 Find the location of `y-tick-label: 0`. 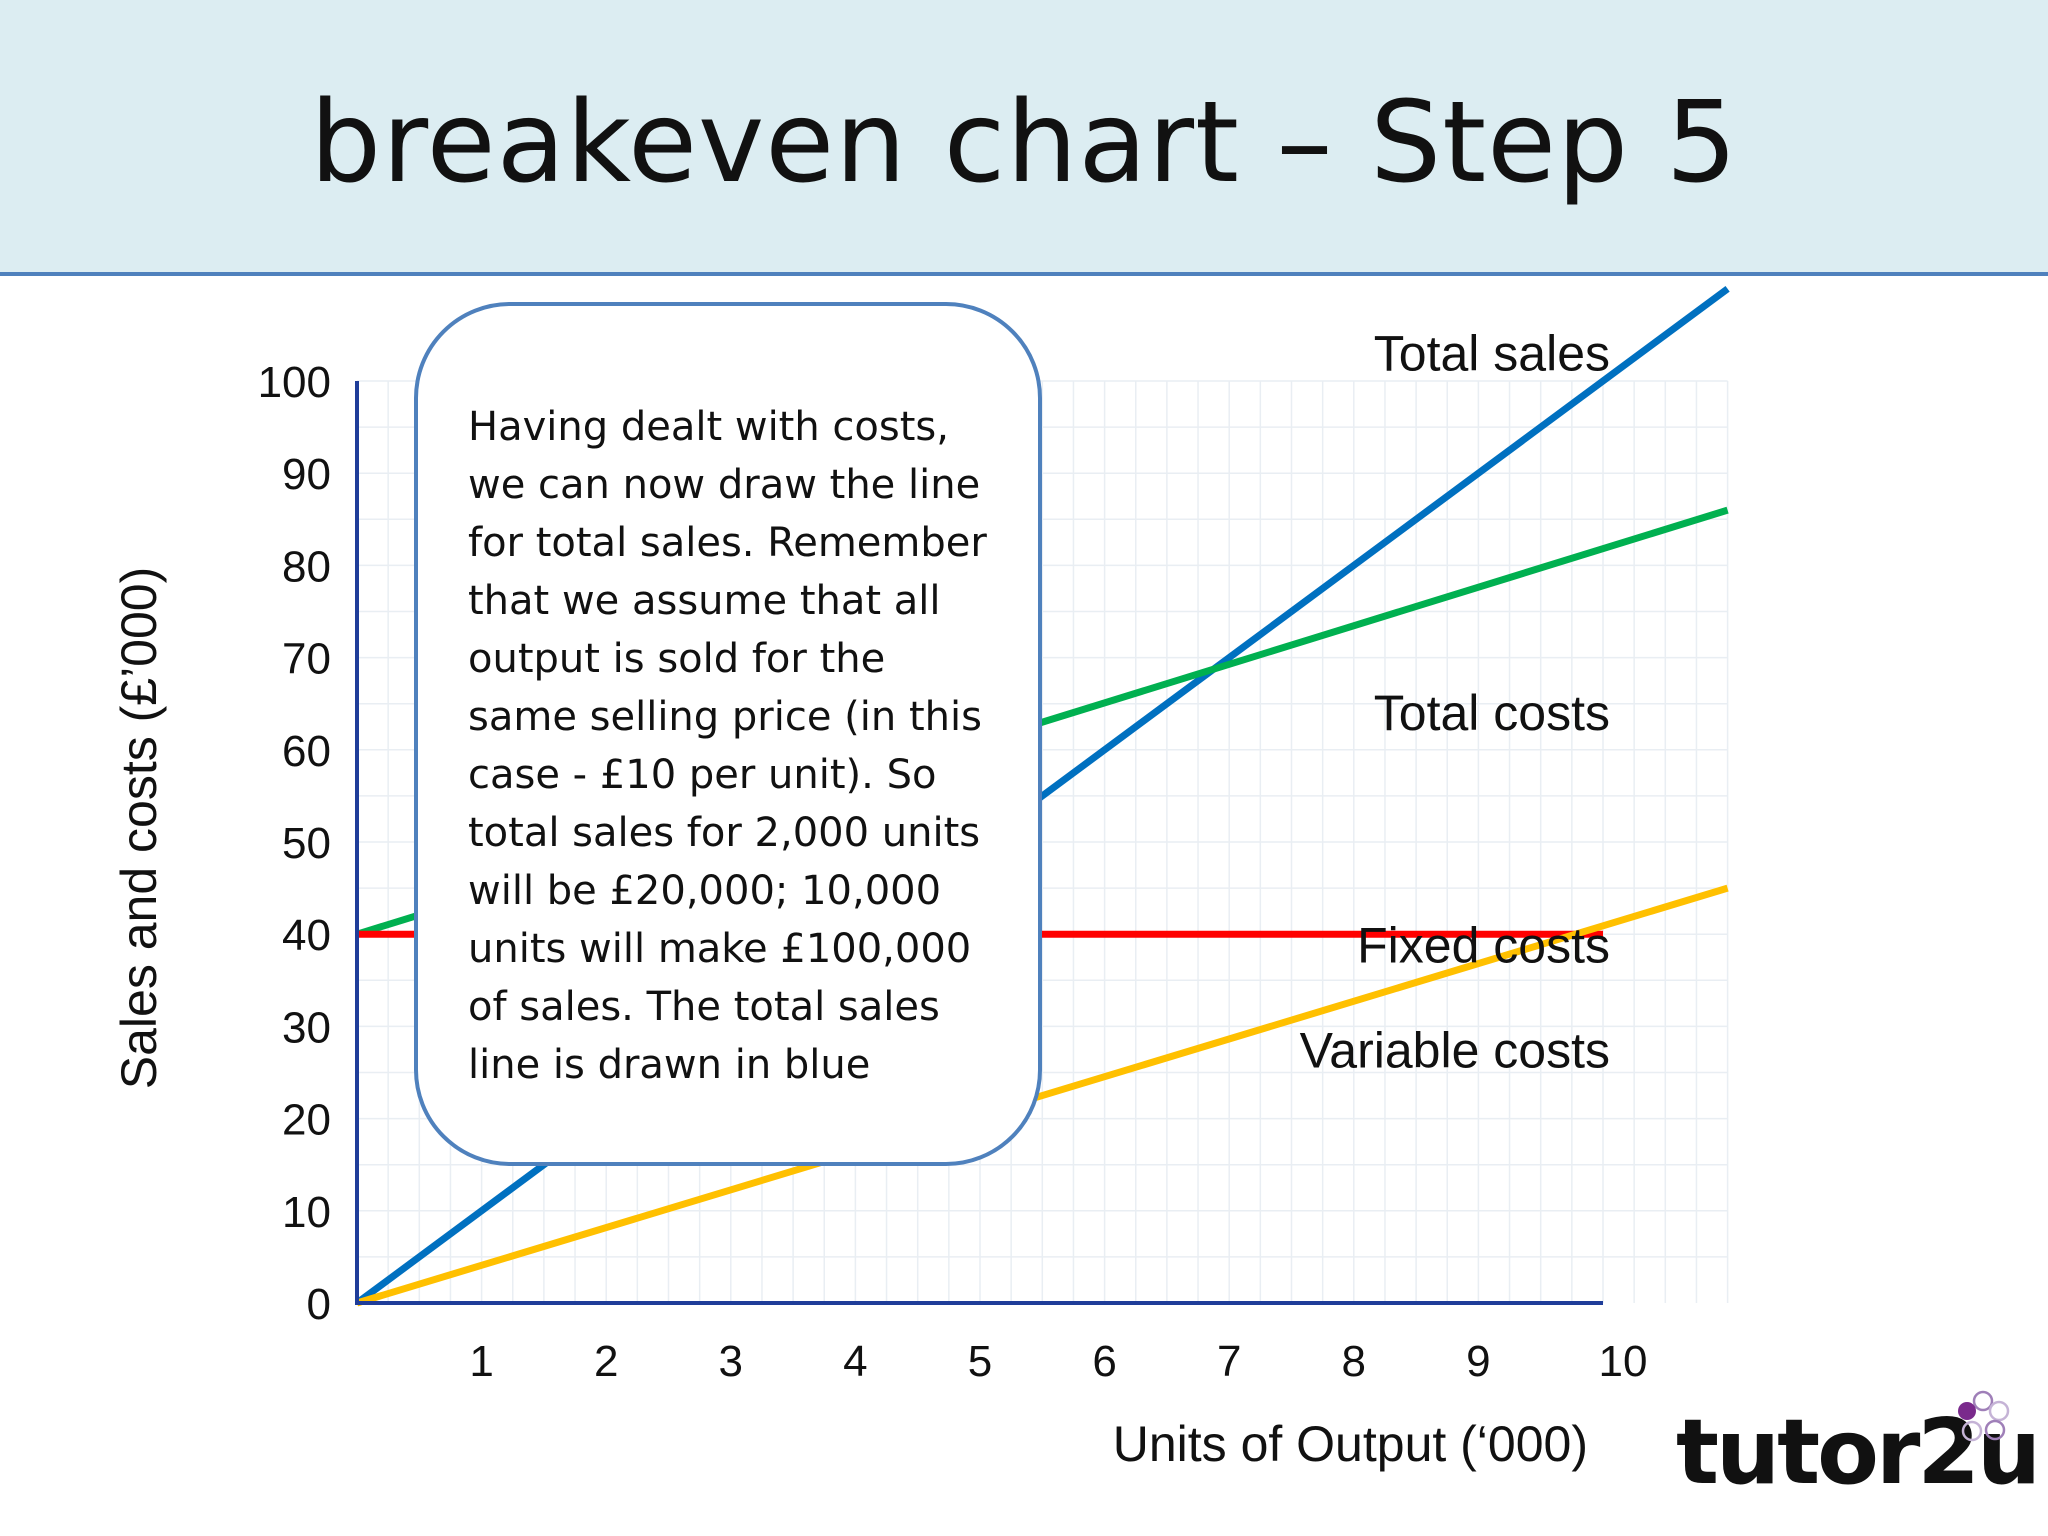

y-tick-label: 0 is located at coordinates (319, 1304).